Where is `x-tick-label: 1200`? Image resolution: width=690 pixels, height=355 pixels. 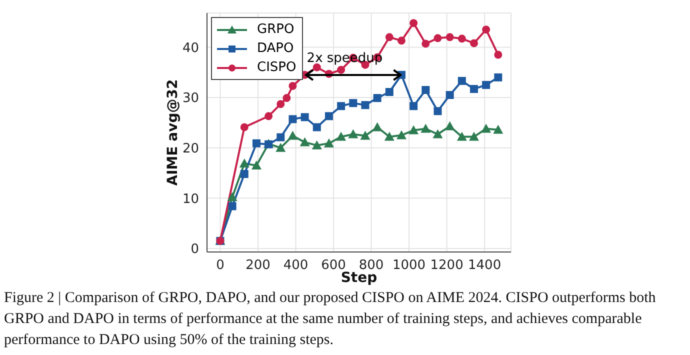
x-tick-label: 1200 is located at coordinates (447, 266).